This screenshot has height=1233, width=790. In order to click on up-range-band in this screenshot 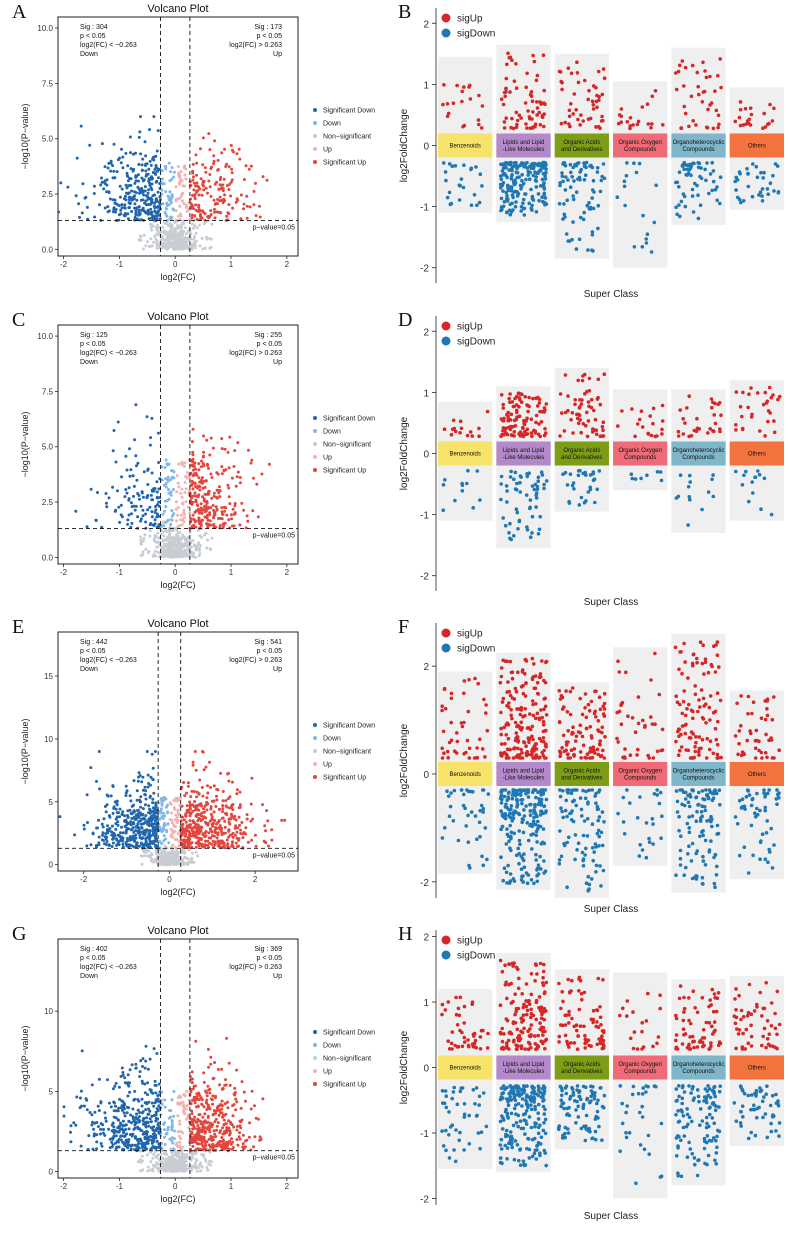, I will do `click(465, 95)`.